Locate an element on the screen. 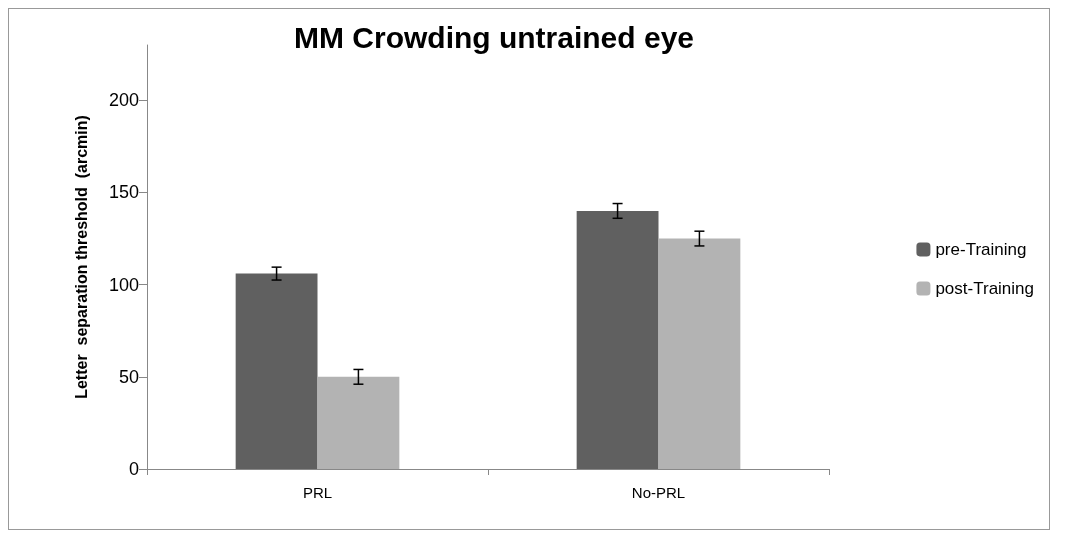 The height and width of the screenshot is (543, 1069). x-tick-label: PRL is located at coordinates (317, 492).